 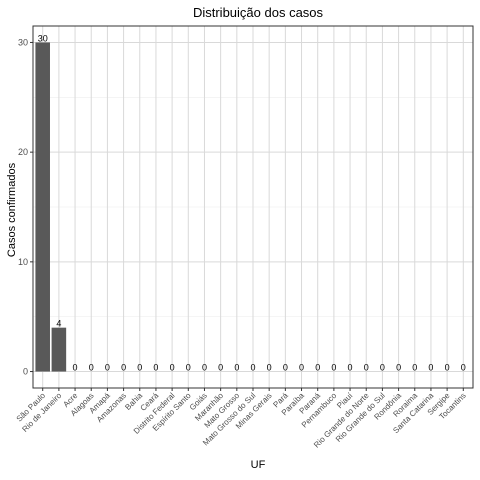 I want to click on y-tick-label: 0, so click(x=25, y=372).